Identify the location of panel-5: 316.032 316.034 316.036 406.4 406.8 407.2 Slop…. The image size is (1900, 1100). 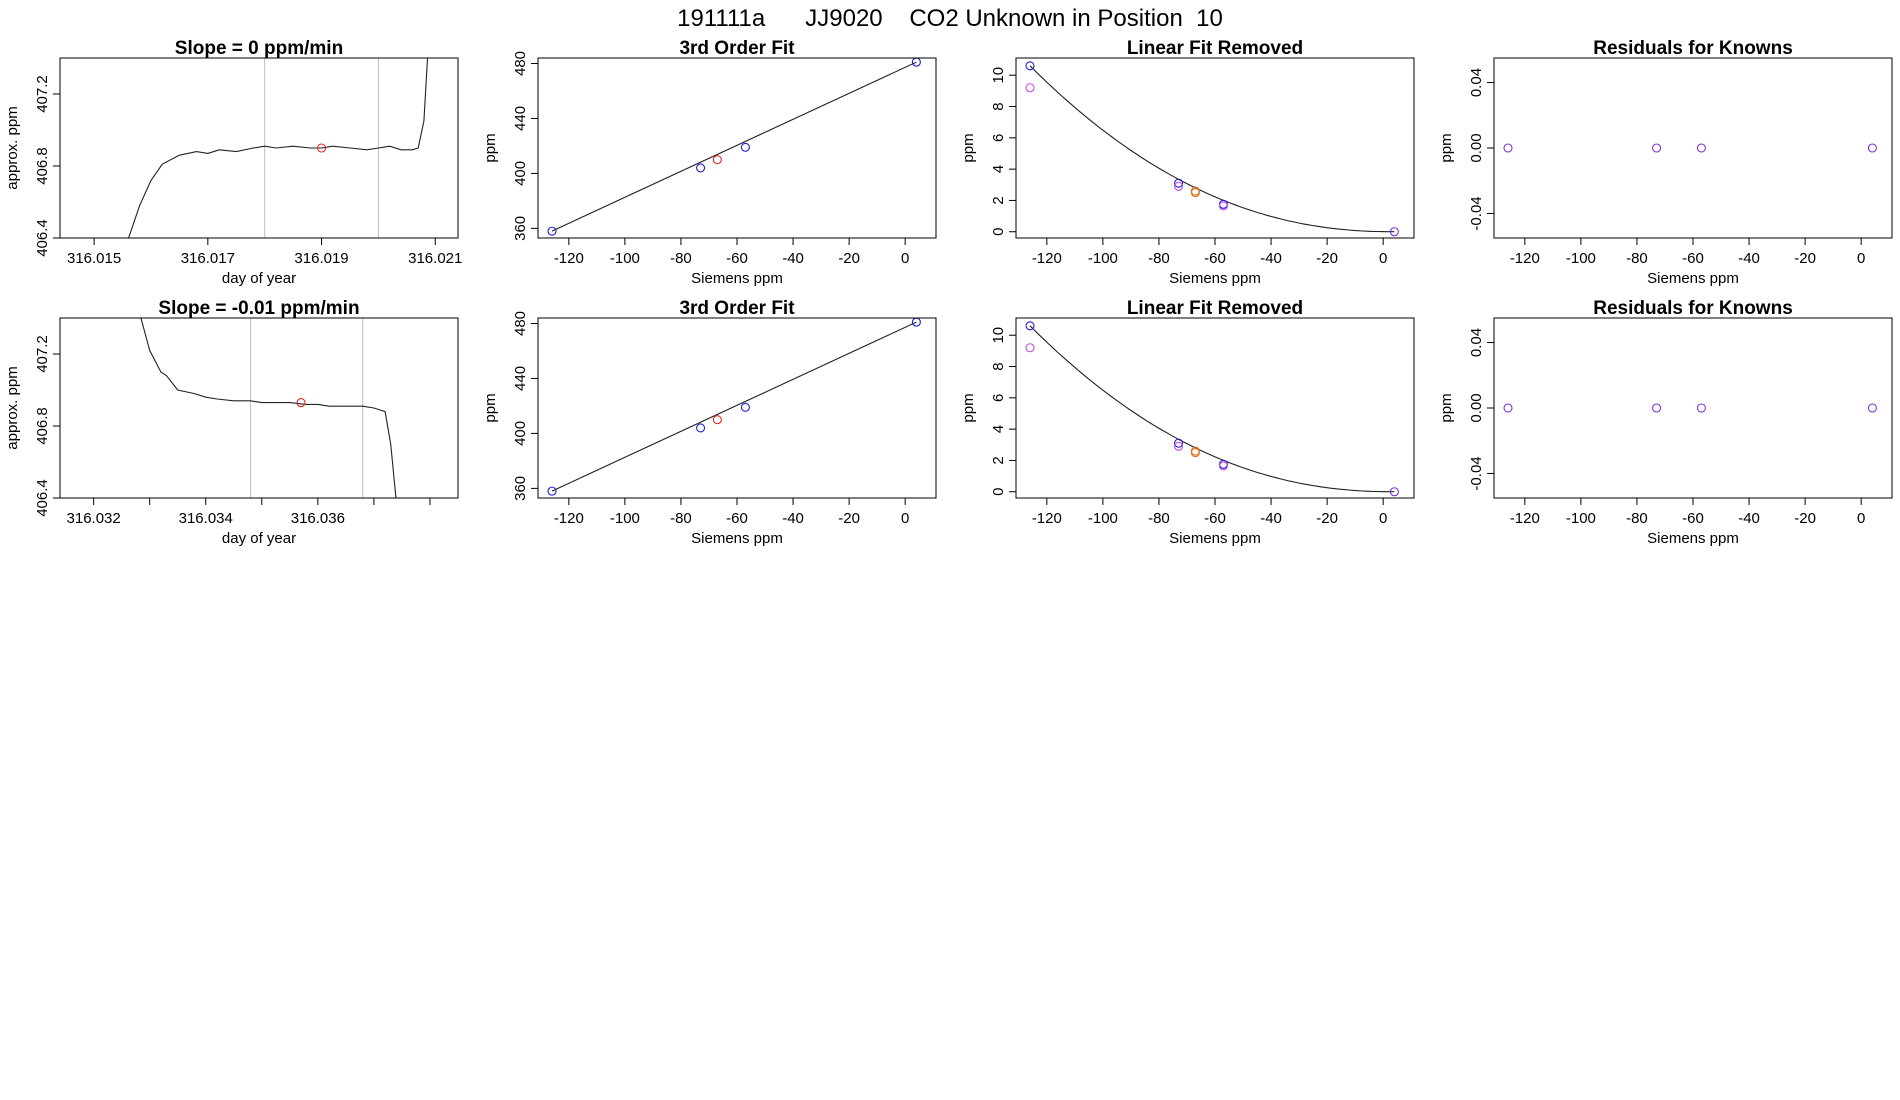
(231, 422).